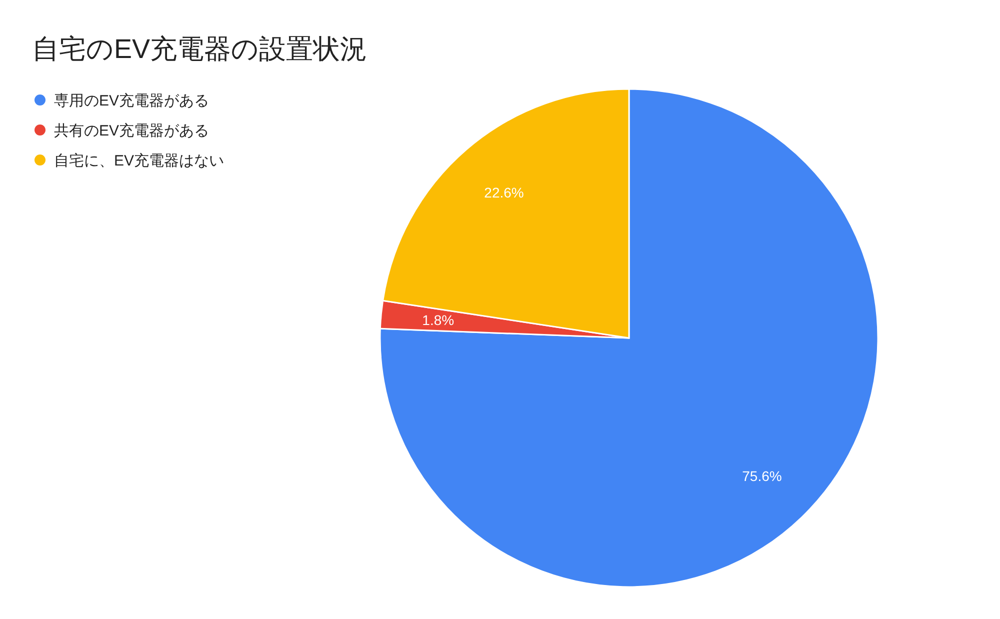 This screenshot has width=1000, height=619. I want to click on data-label: 75.6%, so click(762, 476).